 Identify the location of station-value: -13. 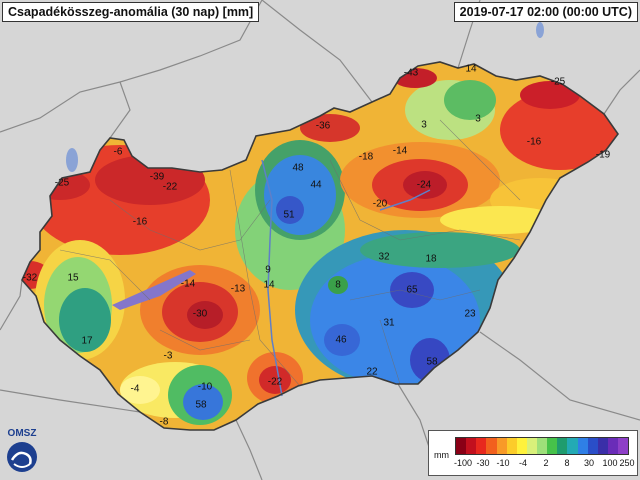
(238, 289).